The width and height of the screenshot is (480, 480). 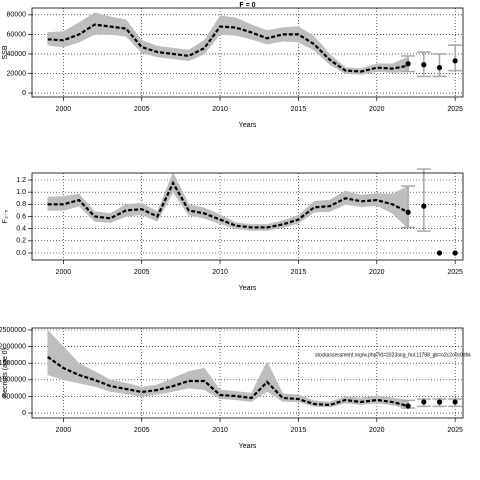 I want to click on y-tick-label: 0.0, so click(x=21, y=253).